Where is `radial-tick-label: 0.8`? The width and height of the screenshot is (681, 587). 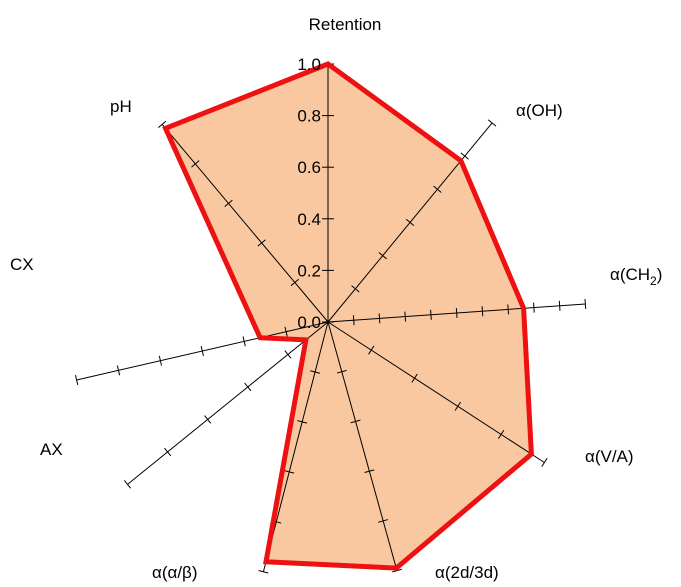 radial-tick-label: 0.8 is located at coordinates (309, 116).